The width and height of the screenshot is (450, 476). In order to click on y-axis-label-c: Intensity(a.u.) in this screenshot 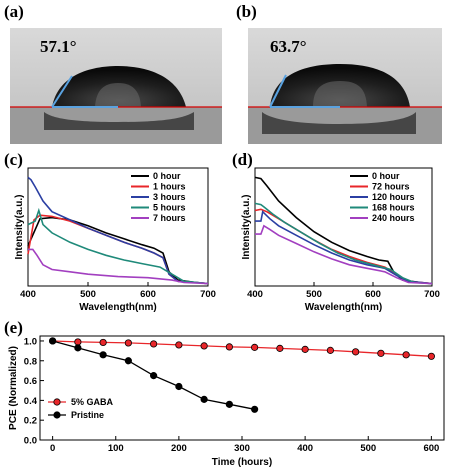, I will do `click(19, 226)`.